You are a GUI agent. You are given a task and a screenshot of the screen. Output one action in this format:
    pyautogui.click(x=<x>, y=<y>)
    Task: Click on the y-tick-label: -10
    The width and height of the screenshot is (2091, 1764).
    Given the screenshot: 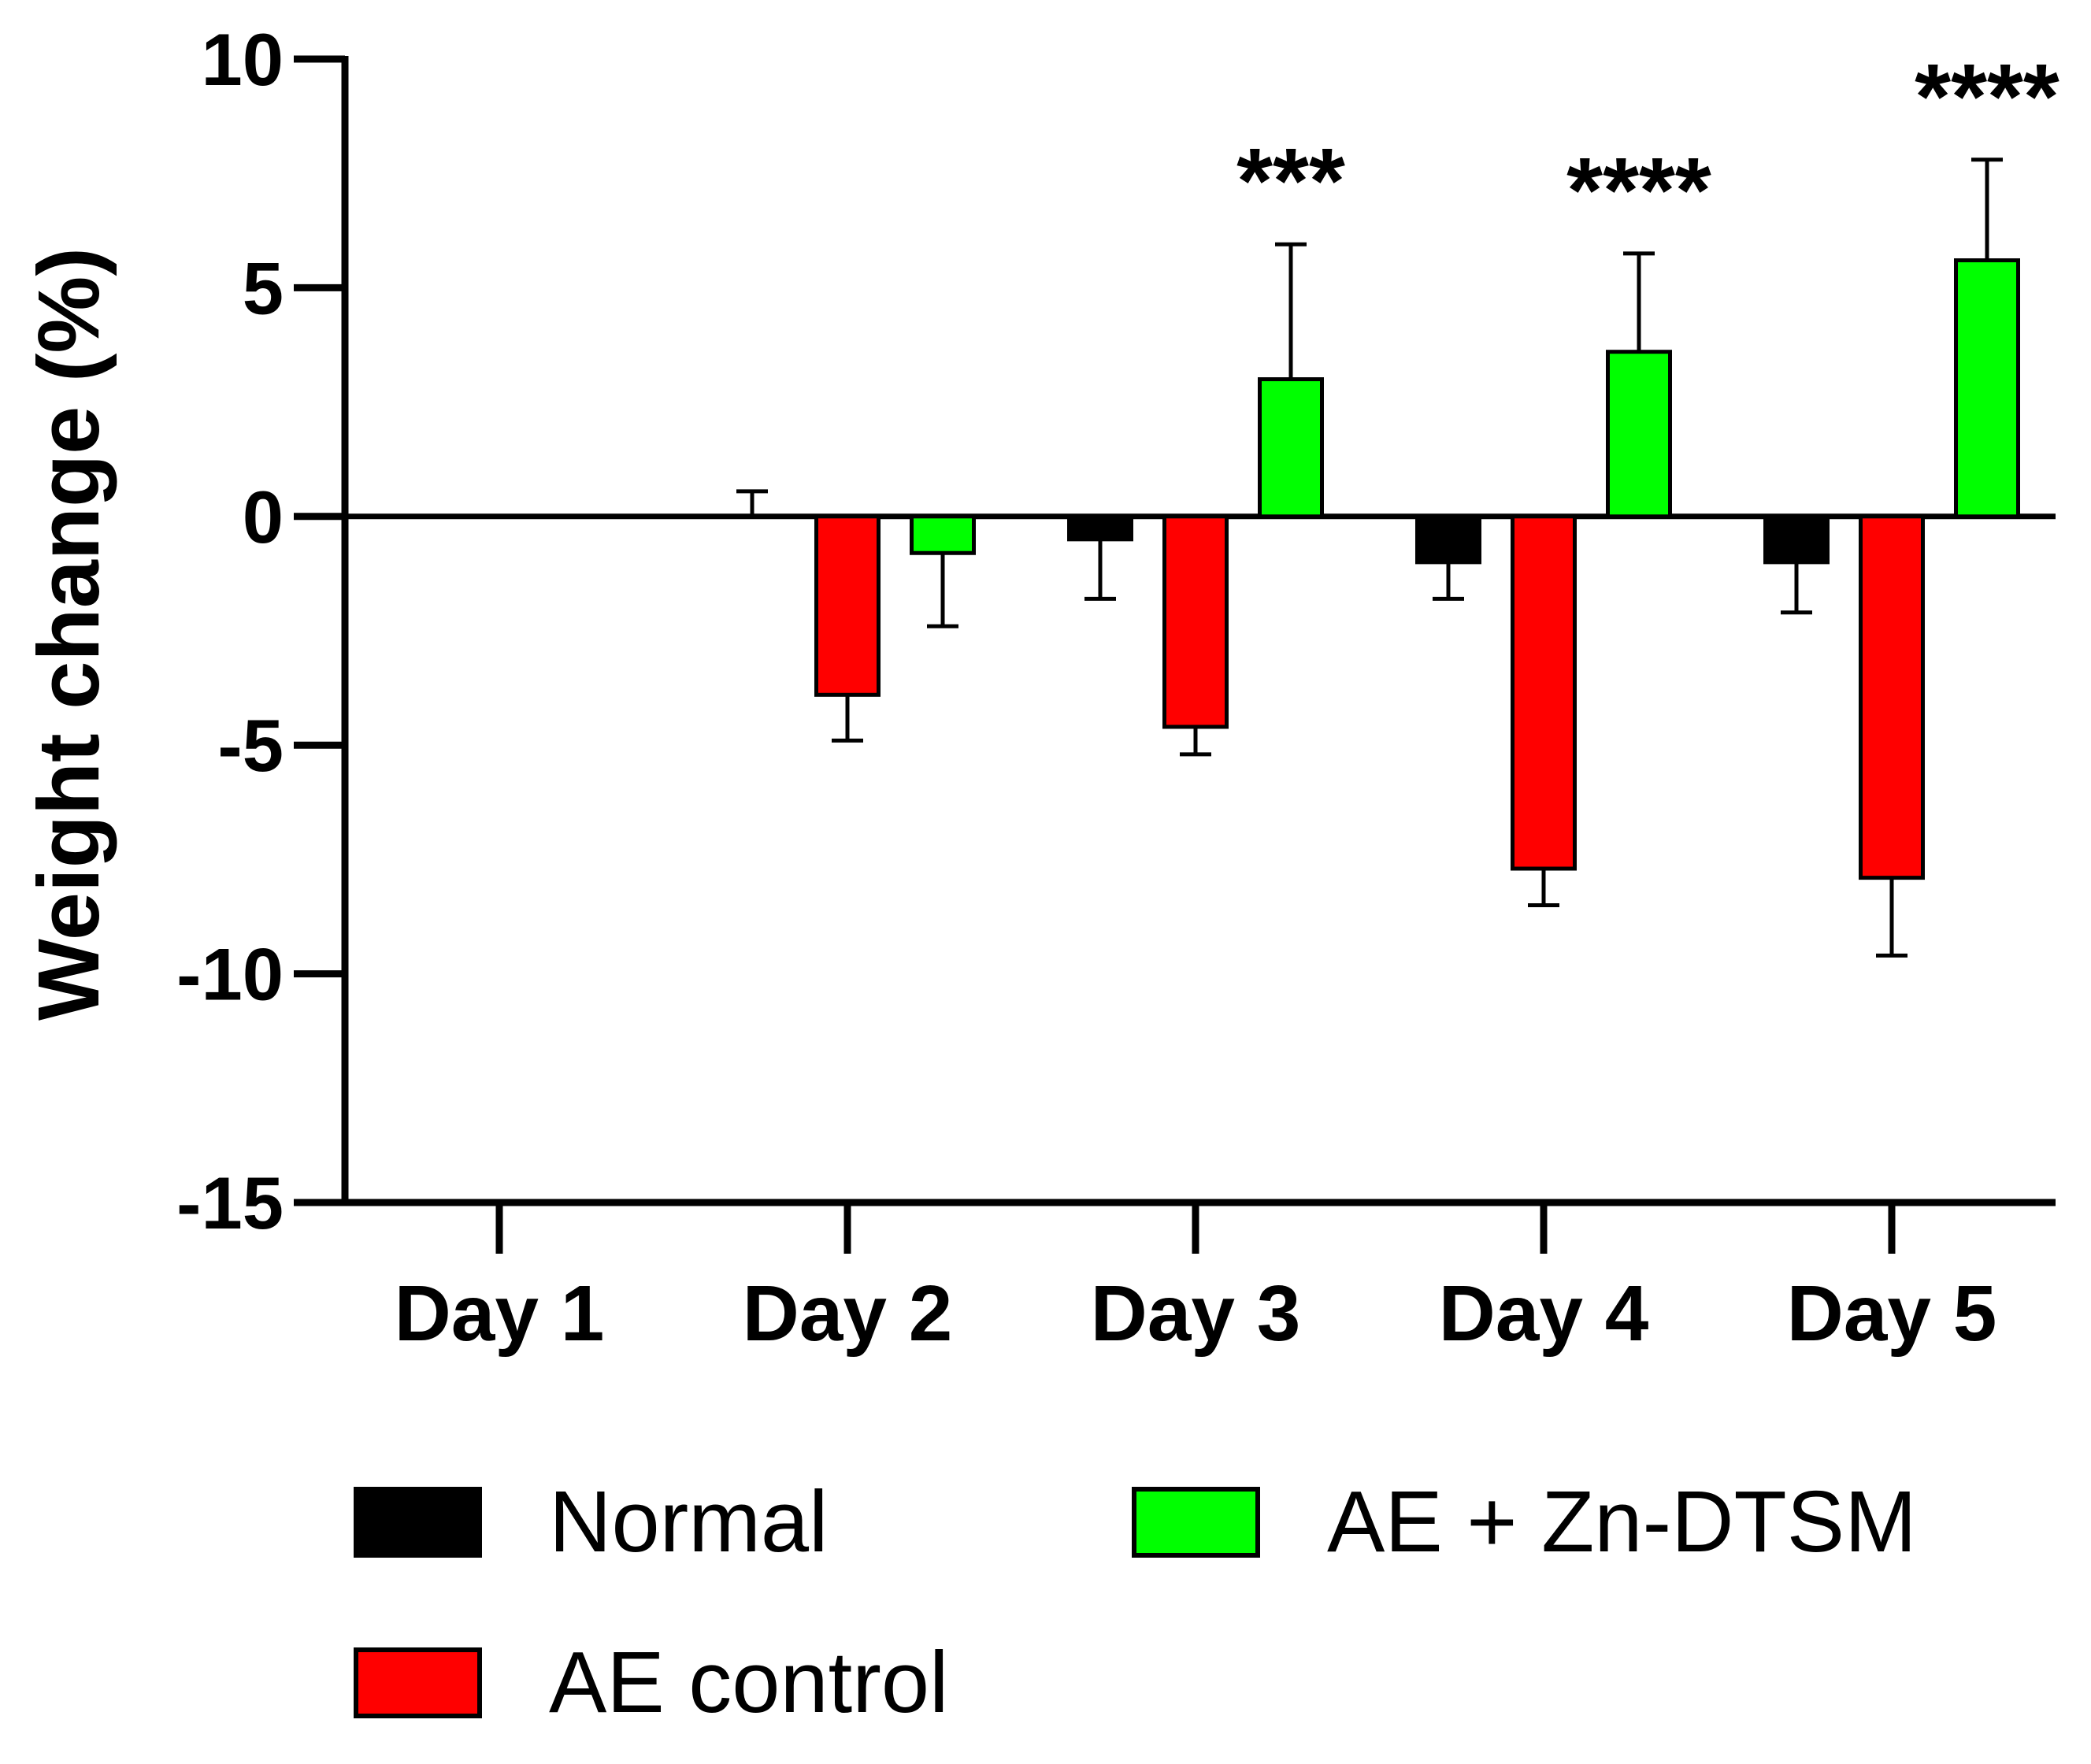 What is the action you would take?
    pyautogui.click(x=230, y=974)
    